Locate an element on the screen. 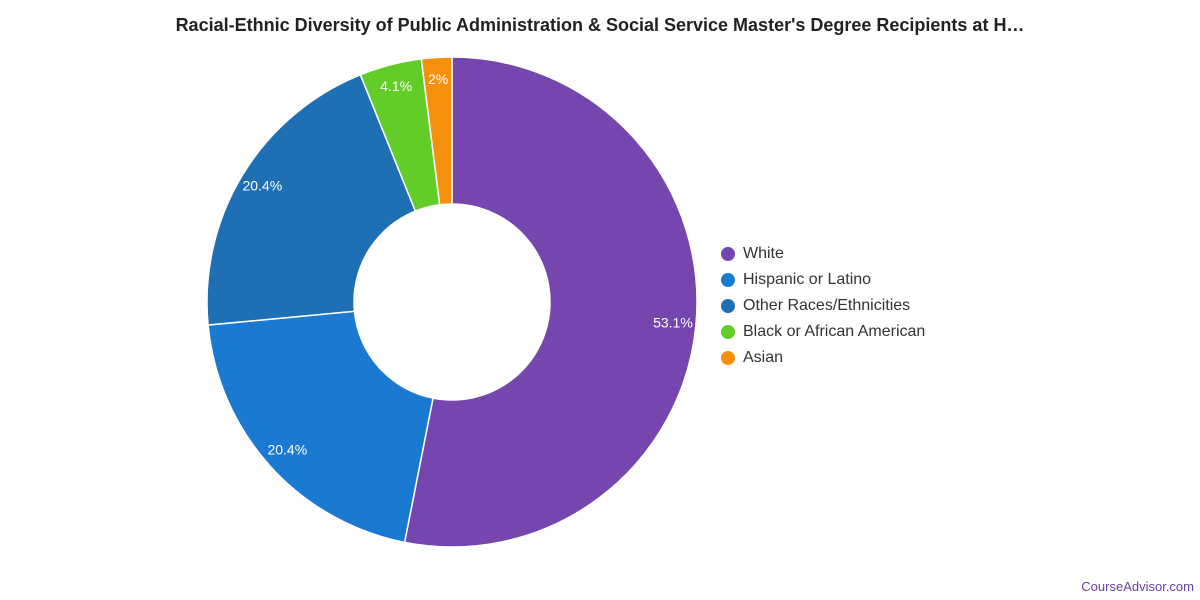  legend-label: White is located at coordinates (763, 253).